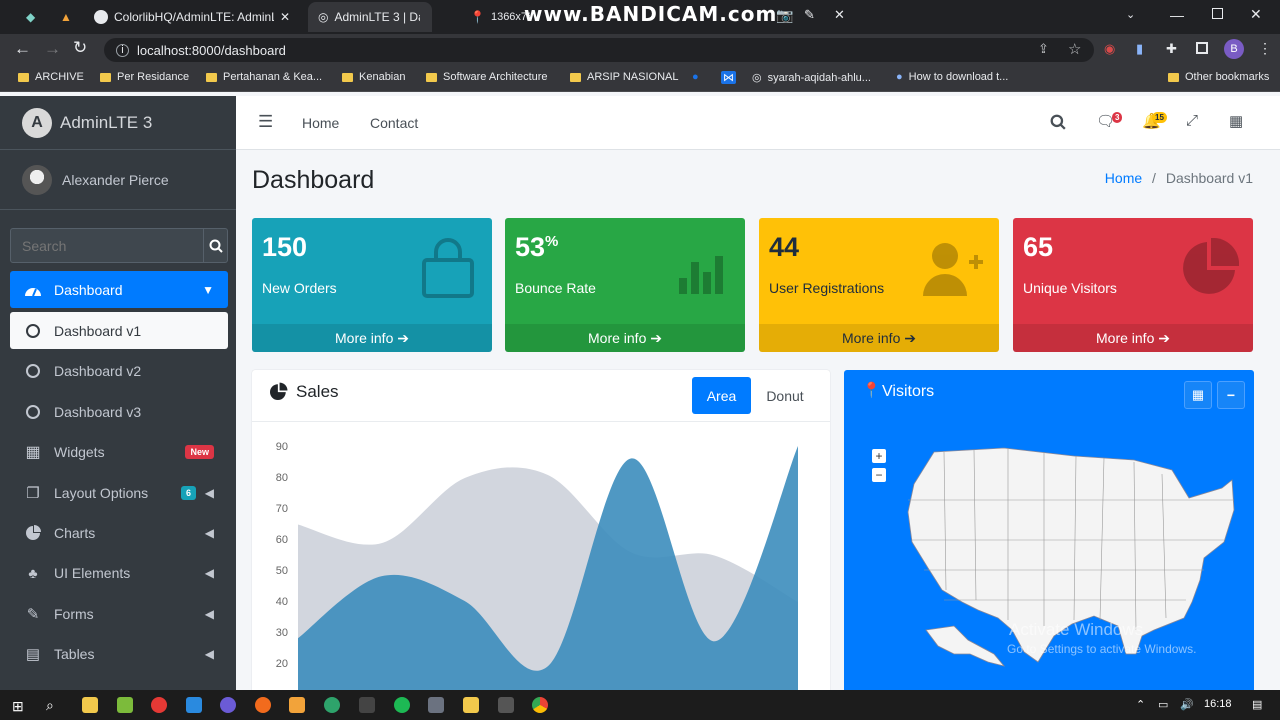 This screenshot has width=1280, height=720. Describe the element at coordinates (52, 48) in the screenshot. I see `forward-icon: →` at that location.